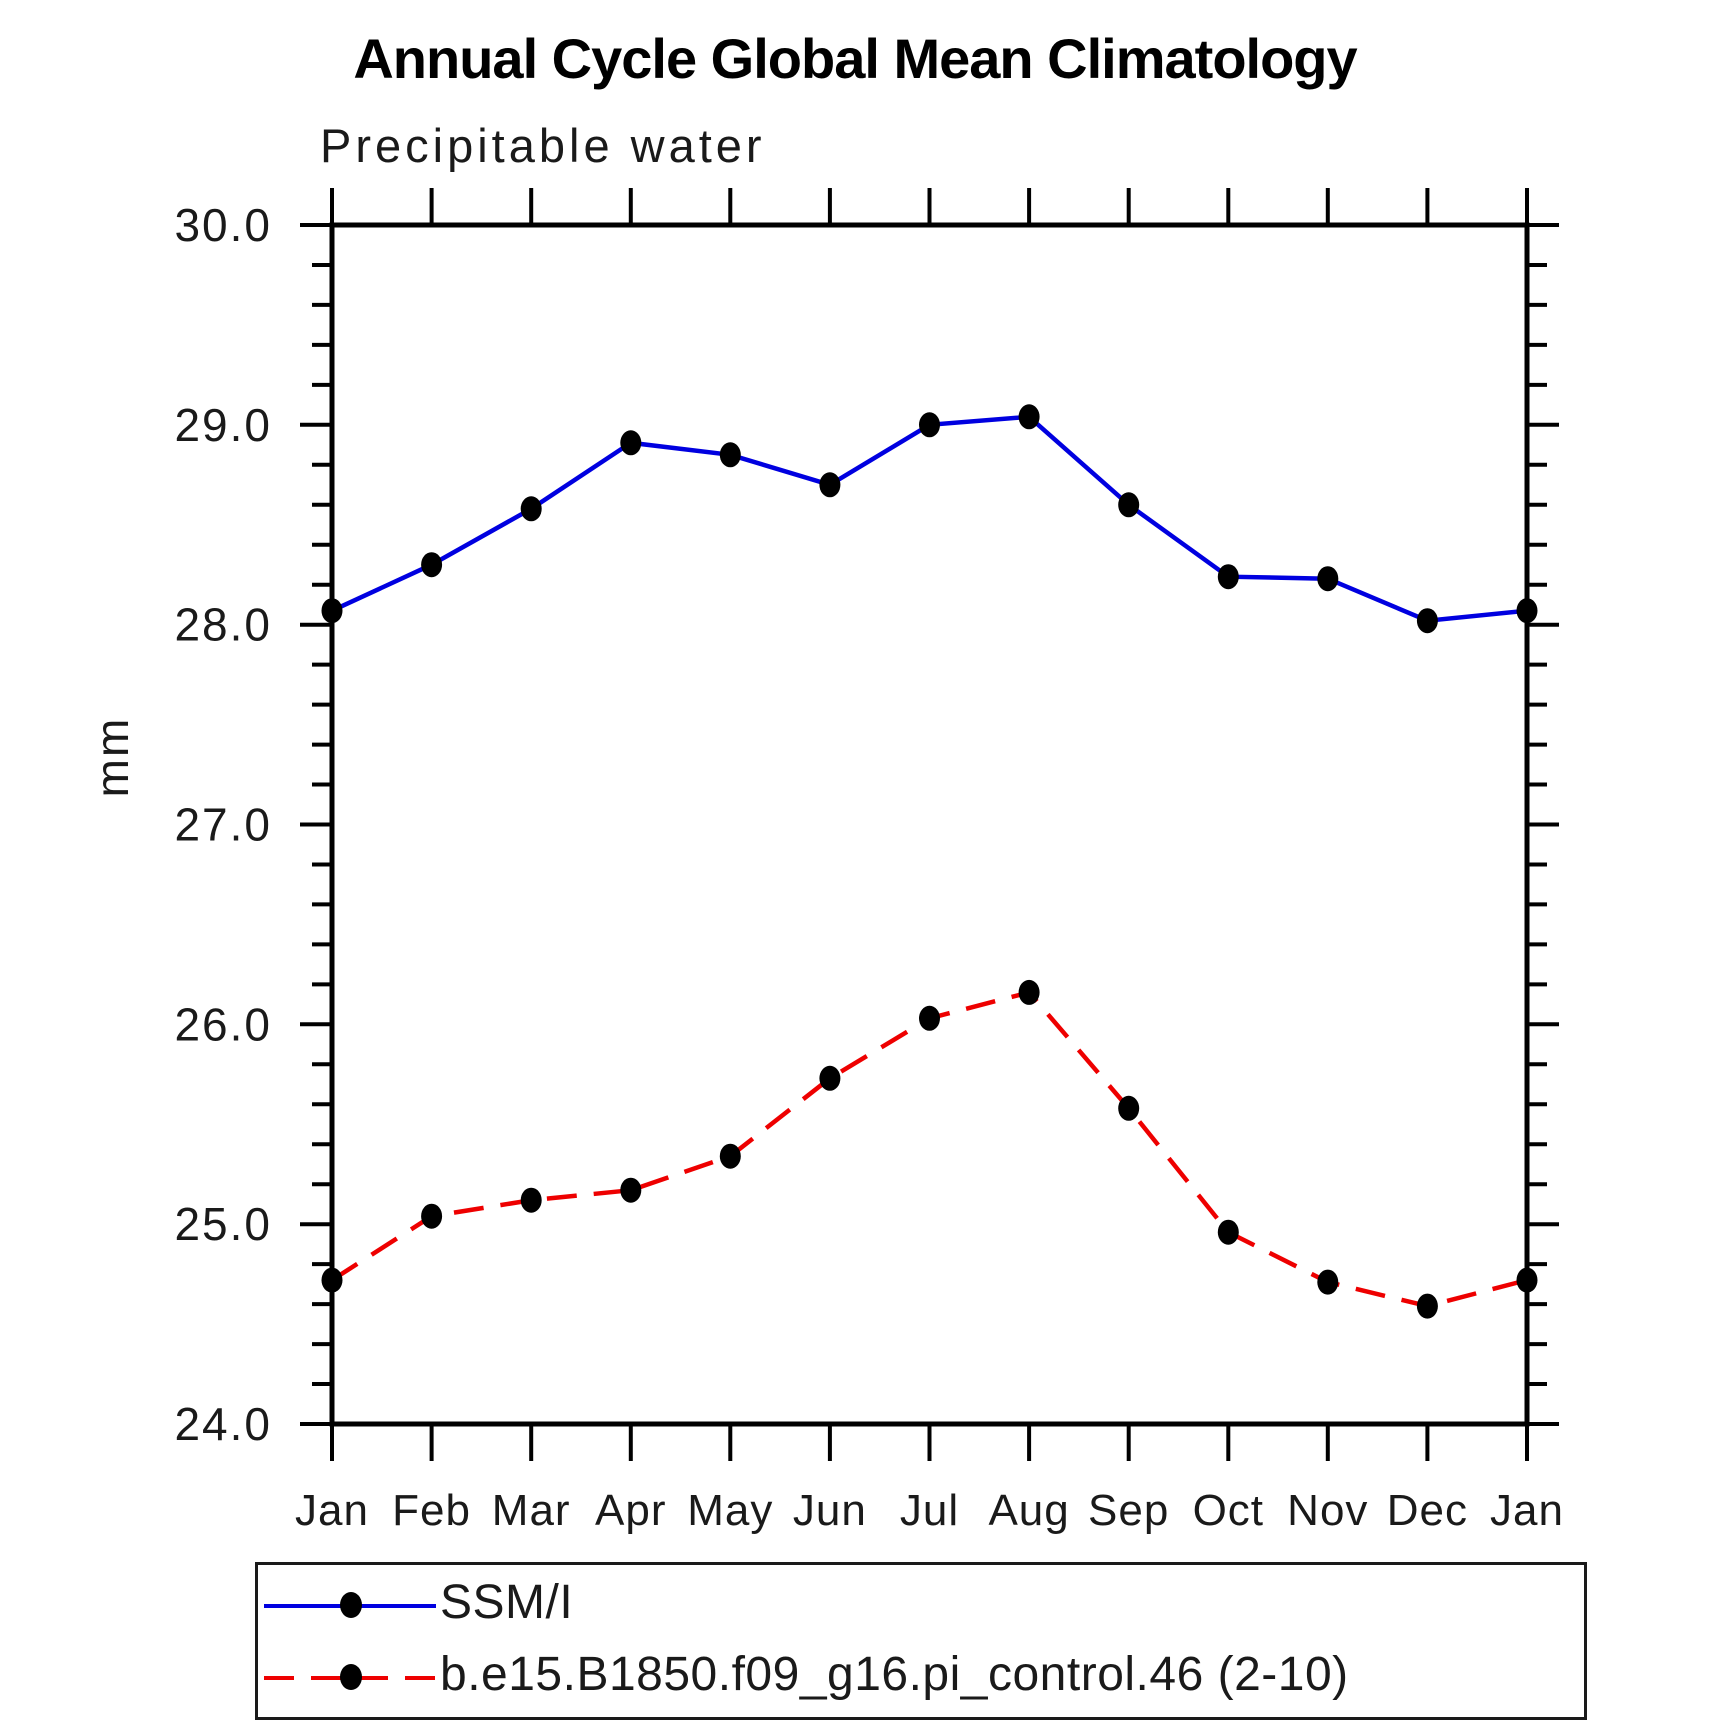 The height and width of the screenshot is (1729, 1710). What do you see at coordinates (223, 1224) in the screenshot?
I see `y-tick-label: 25.0` at bounding box center [223, 1224].